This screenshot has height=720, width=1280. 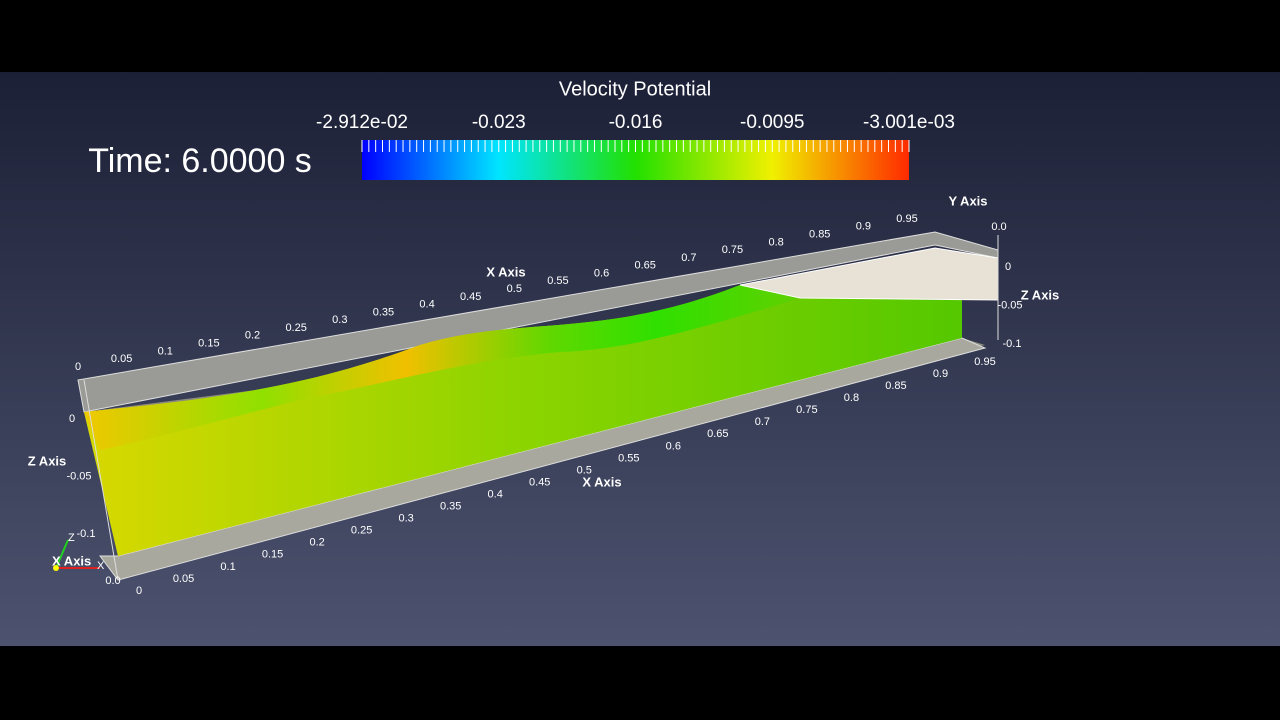 I want to click on orient-x-label: X, so click(x=101, y=566).